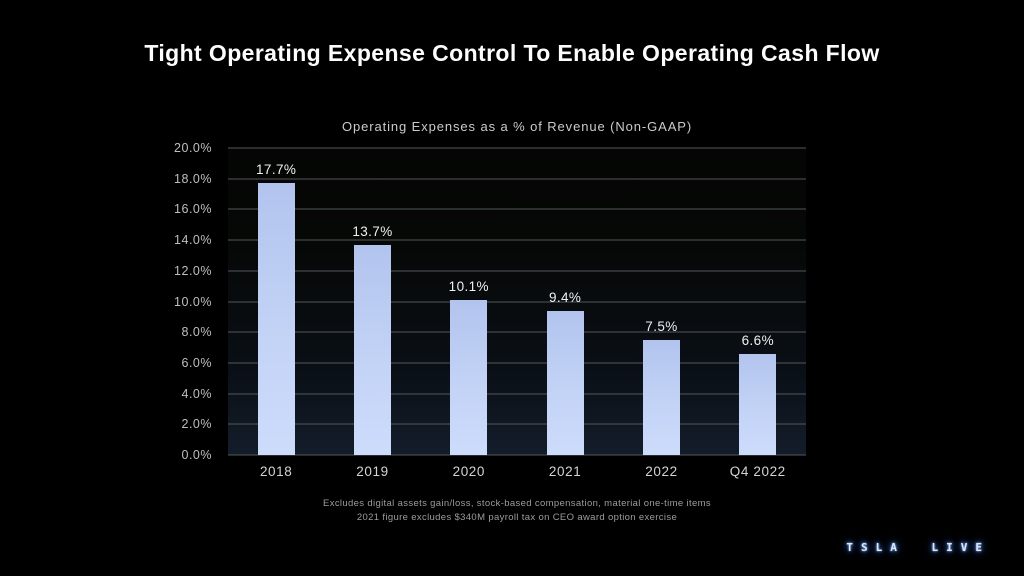 This screenshot has width=1024, height=576. Describe the element at coordinates (276, 170) in the screenshot. I see `bar-value-label: 17.7%` at that location.